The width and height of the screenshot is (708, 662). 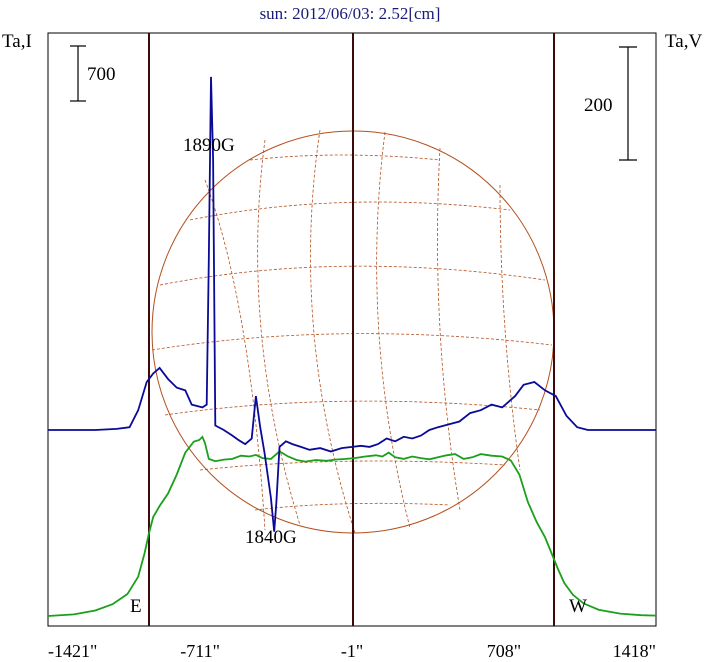 What do you see at coordinates (101, 74) in the screenshot?
I see `left-scale-value: 700` at bounding box center [101, 74].